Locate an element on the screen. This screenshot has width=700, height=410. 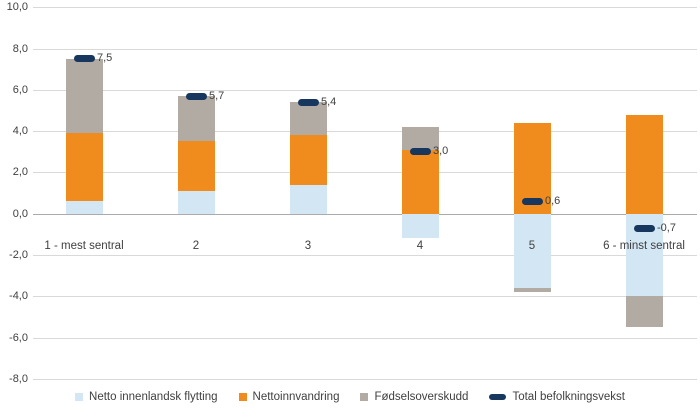
y-axis-tick-label: 0,0 is located at coordinates (20, 213).